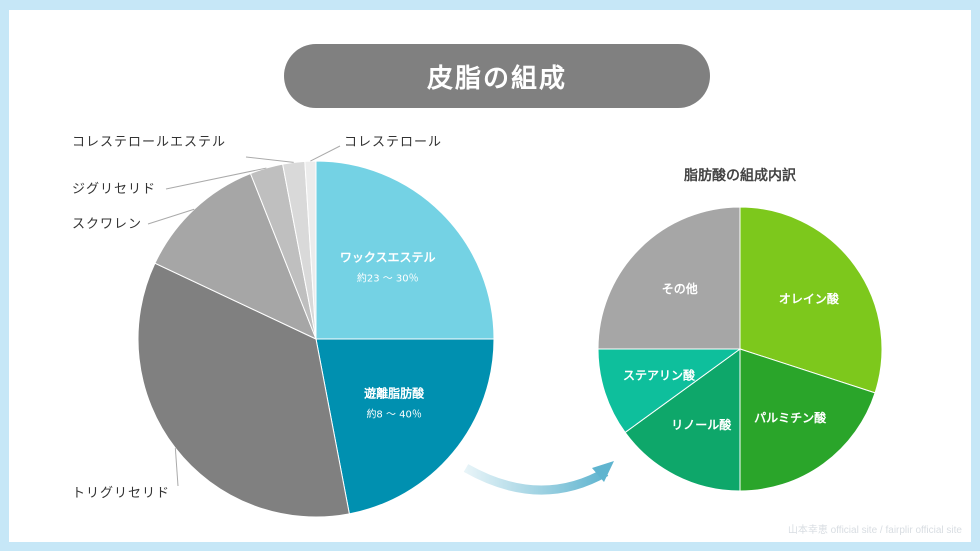 The width and height of the screenshot is (980, 551). I want to click on sebum-label-4: ジグリセリド, so click(114, 189).